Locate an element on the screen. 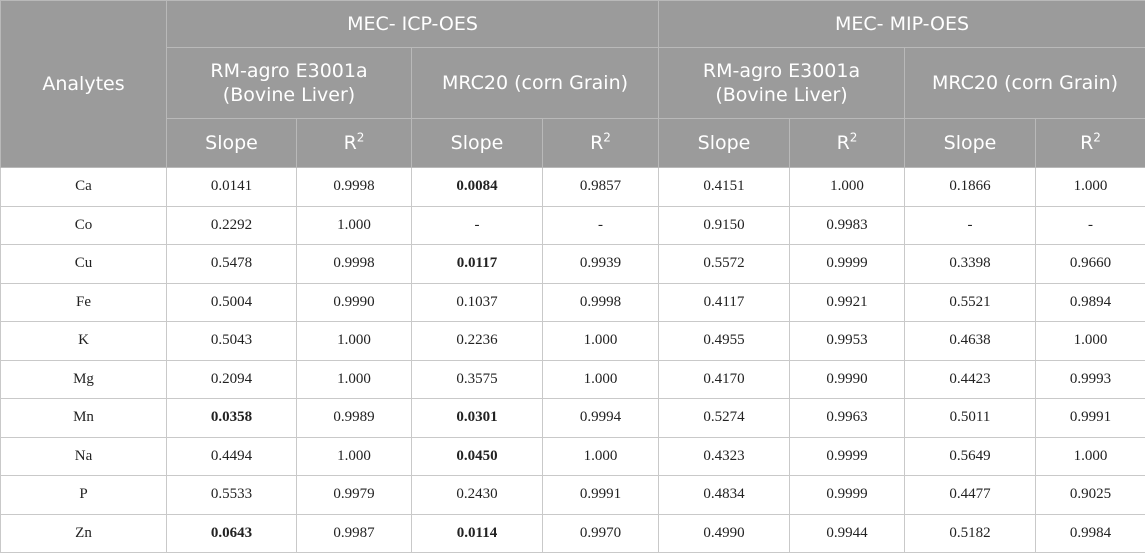 This screenshot has width=1145, height=553. value-cell: 0.0450 is located at coordinates (477, 456).